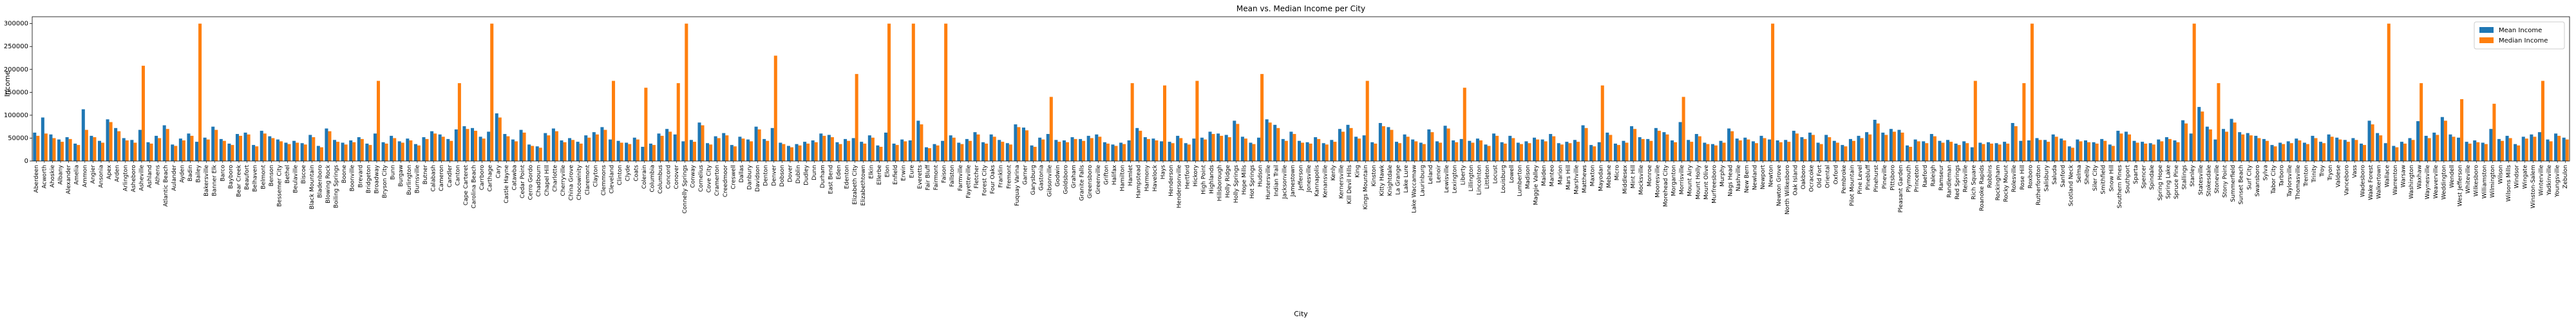 This screenshot has height=322, width=2576. Describe the element at coordinates (2428, 183) in the screenshot. I see `x-tick-label: Waynesville` at that location.